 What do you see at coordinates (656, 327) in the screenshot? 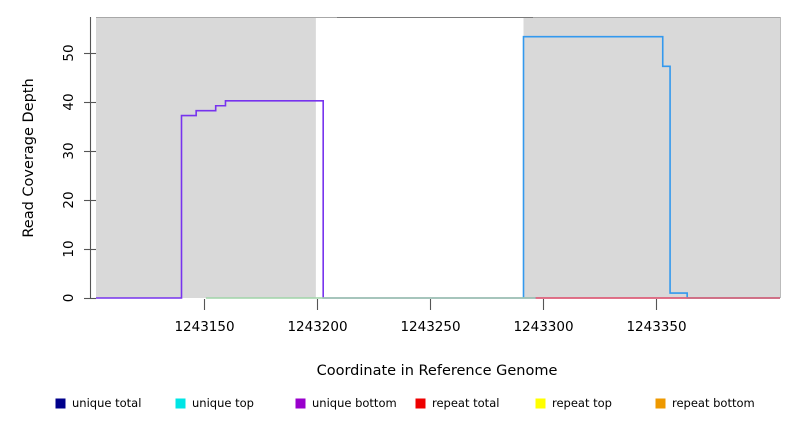
I see `x-tick-label-1243350: 1243350` at bounding box center [656, 327].